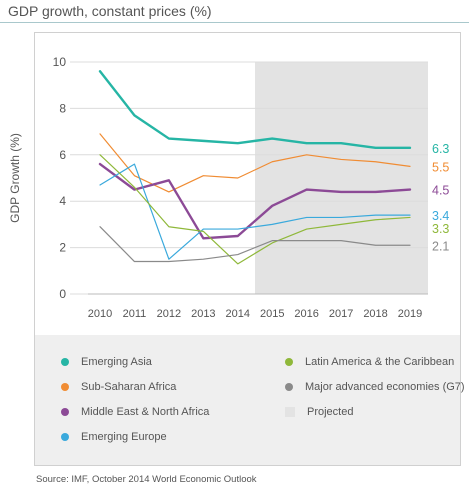 This screenshot has height=491, width=469. I want to click on y-tick-label: 0, so click(62, 294).